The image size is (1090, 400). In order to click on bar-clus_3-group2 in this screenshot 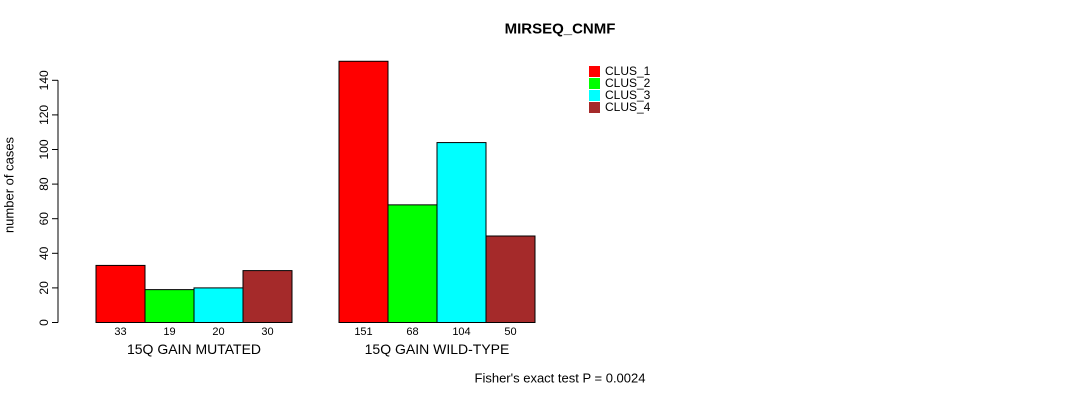, I will do `click(461, 232)`.